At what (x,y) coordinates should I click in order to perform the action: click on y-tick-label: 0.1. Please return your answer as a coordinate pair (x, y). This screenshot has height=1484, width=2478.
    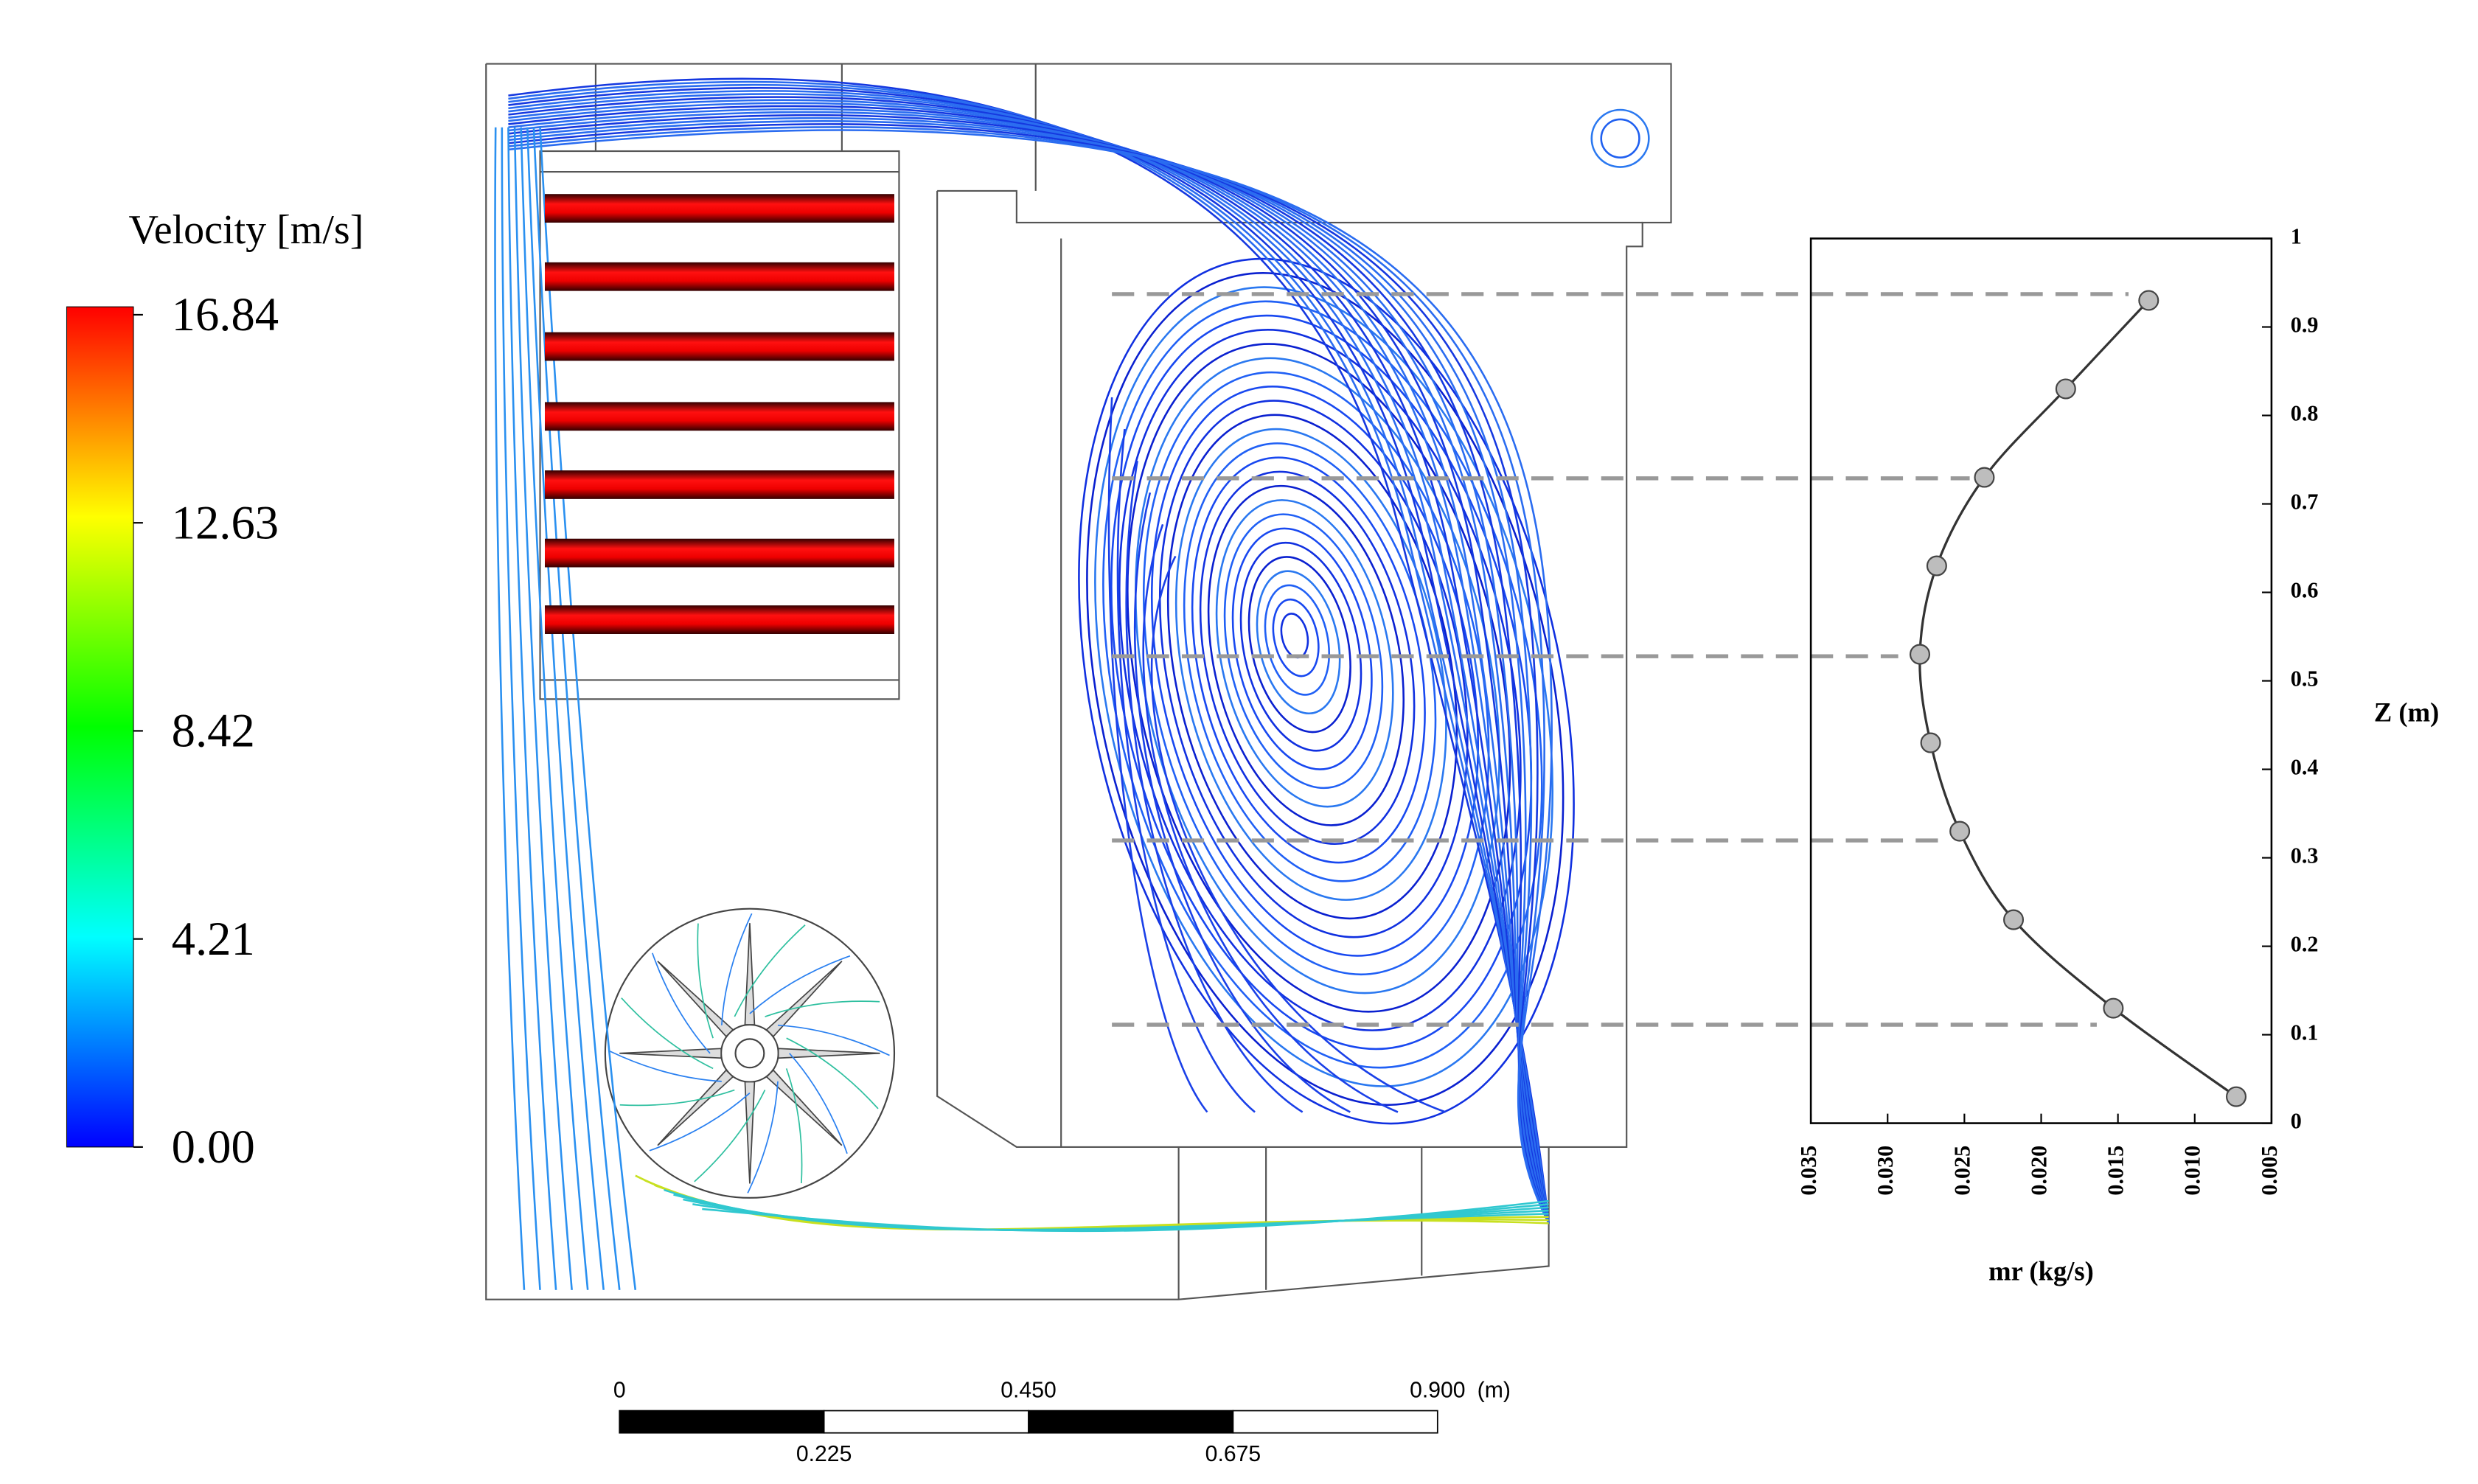
    Looking at the image, I should click on (2305, 1032).